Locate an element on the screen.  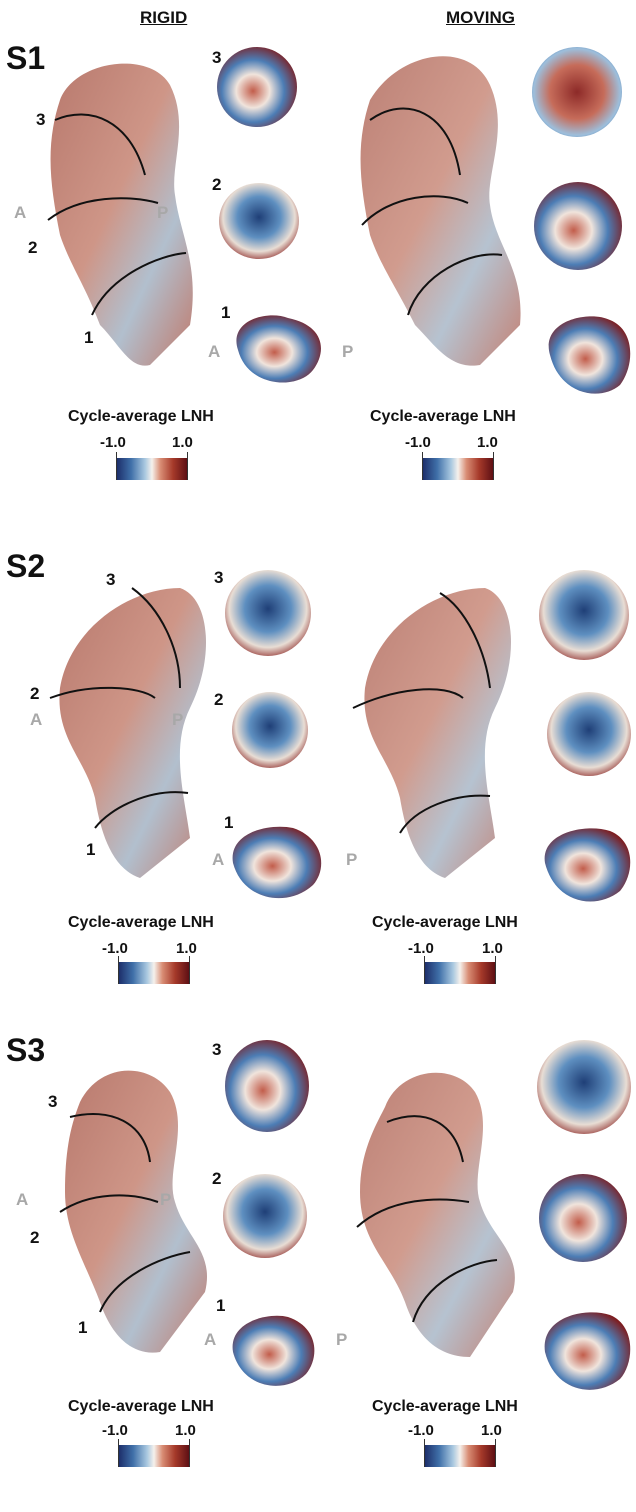
rigid-column-header: RIGID is located at coordinates (164, 17).